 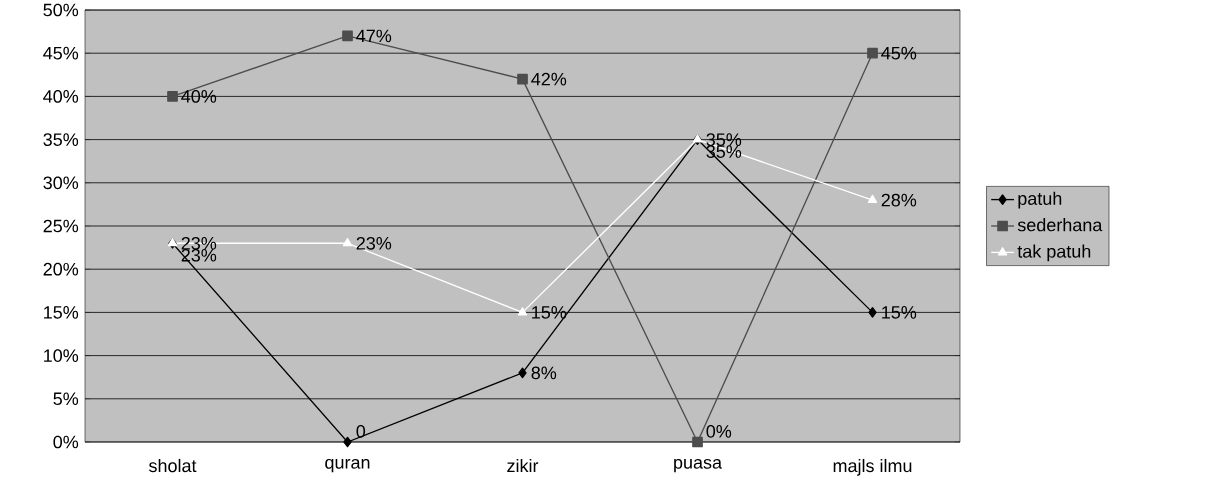 What do you see at coordinates (1054, 253) in the screenshot?
I see `legend-label: tak patuh` at bounding box center [1054, 253].